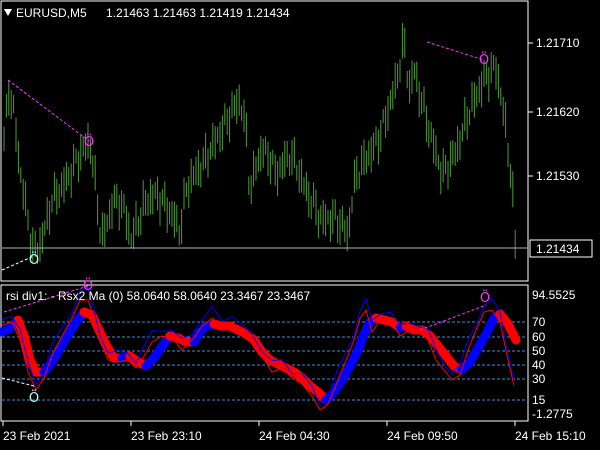 The image size is (600, 450). What do you see at coordinates (558, 249) in the screenshot?
I see `current-price-label: 1.21434` at bounding box center [558, 249].